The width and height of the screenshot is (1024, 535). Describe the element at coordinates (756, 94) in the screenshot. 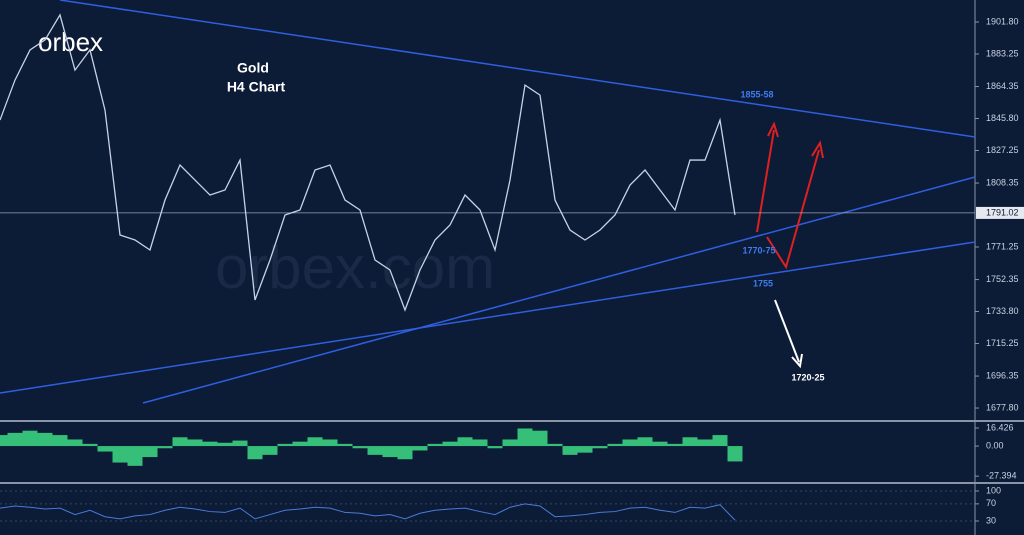

I see `annotation: 1855-58` at that location.